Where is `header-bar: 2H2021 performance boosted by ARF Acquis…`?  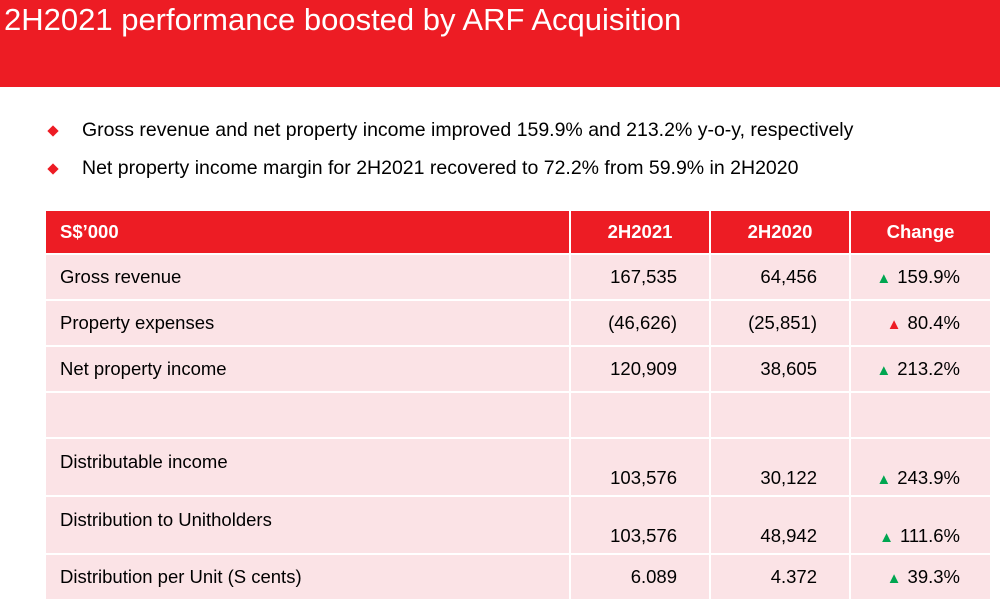
header-bar: 2H2021 performance boosted by ARF Acquis… is located at coordinates (500, 43).